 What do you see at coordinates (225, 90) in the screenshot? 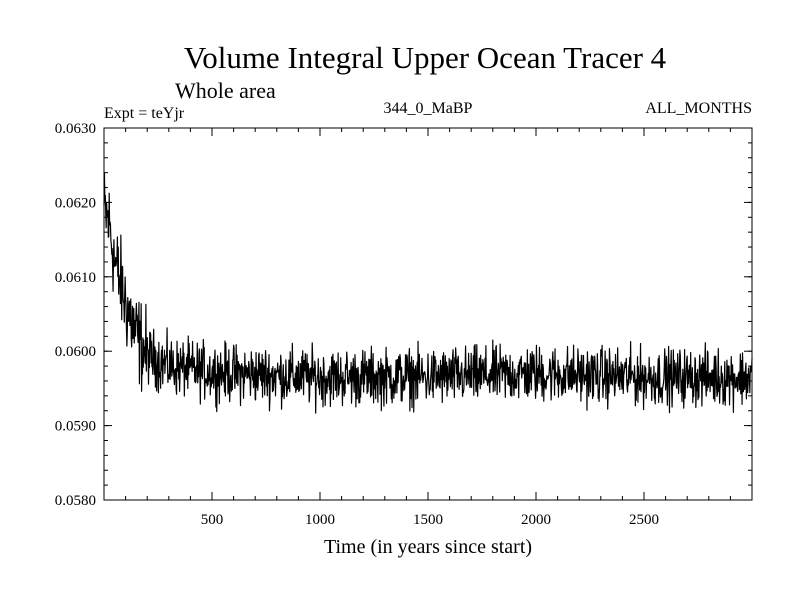
I see `chart-subtitle: Whole area` at bounding box center [225, 90].